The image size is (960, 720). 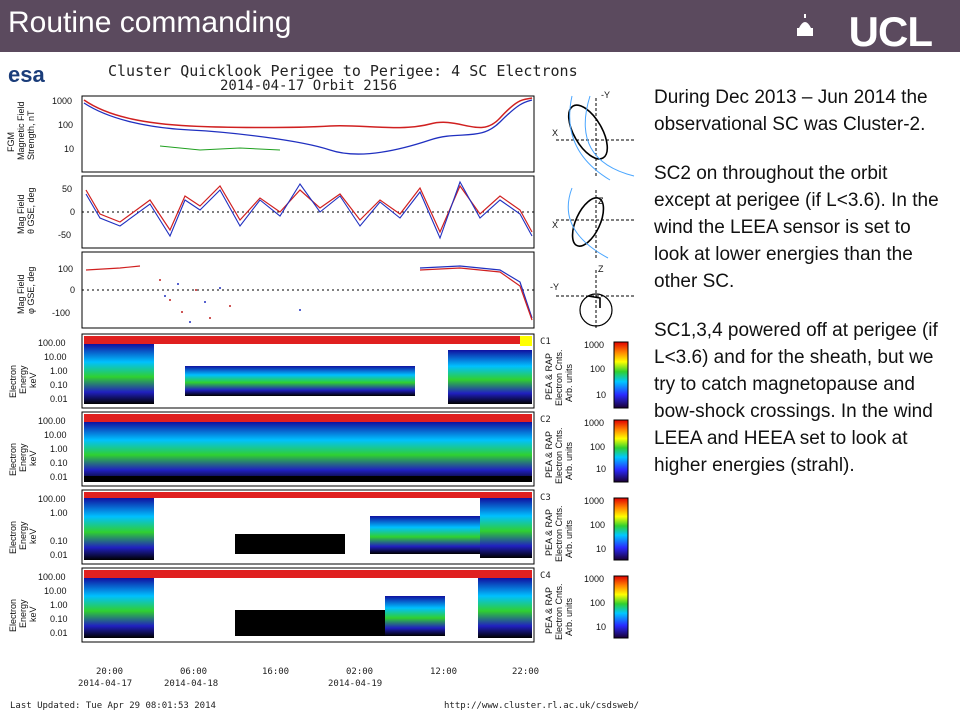 I want to click on theta-tick-minus50: -50, so click(x=64, y=235).